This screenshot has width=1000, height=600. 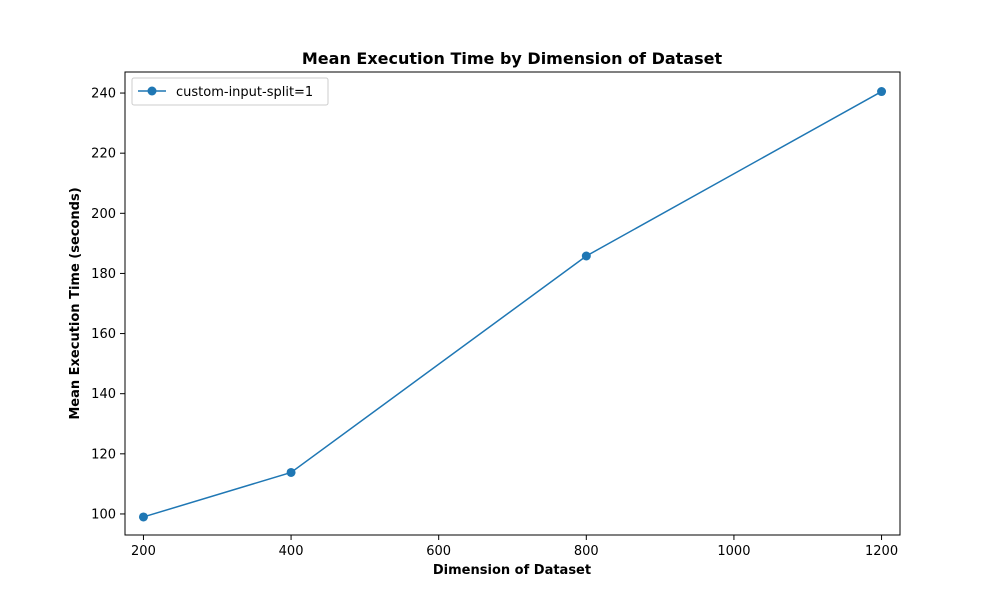 I want to click on legend-box, so click(x=230, y=91).